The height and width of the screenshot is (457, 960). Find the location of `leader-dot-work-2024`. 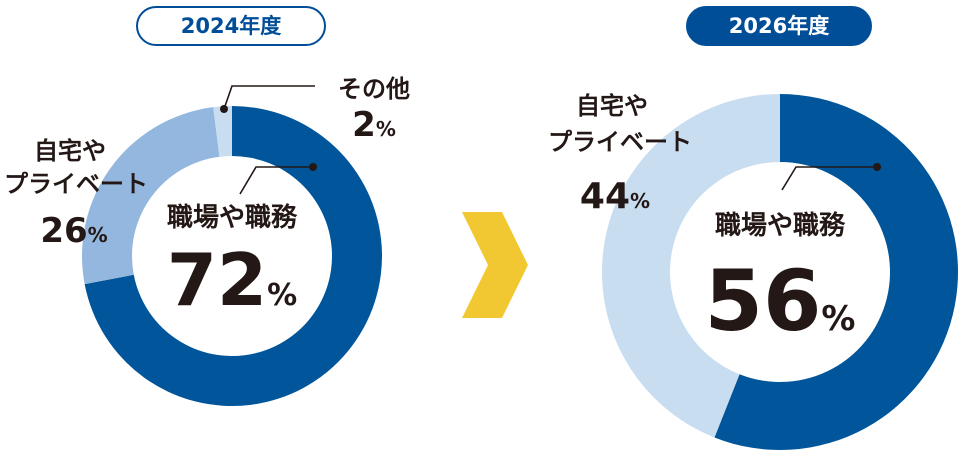

leader-dot-work-2024 is located at coordinates (313, 167).